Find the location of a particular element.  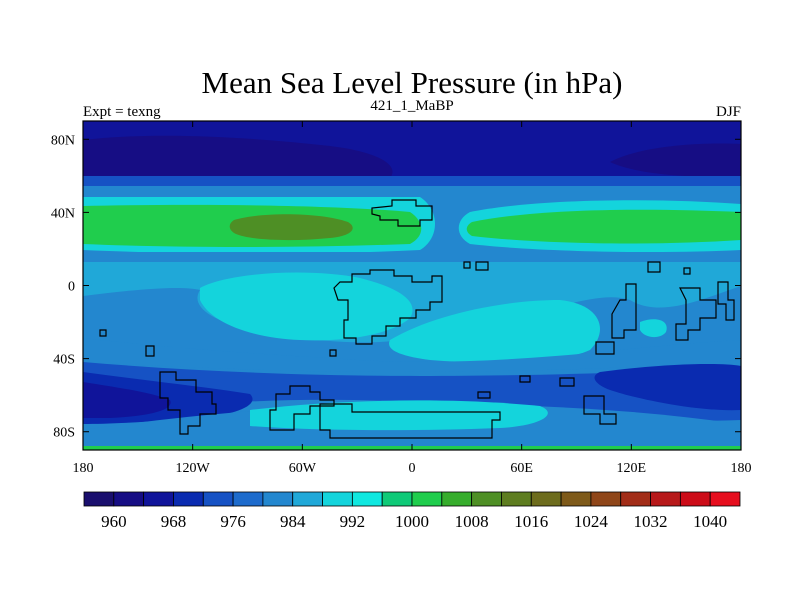

antarctic-cyan is located at coordinates (399, 415).